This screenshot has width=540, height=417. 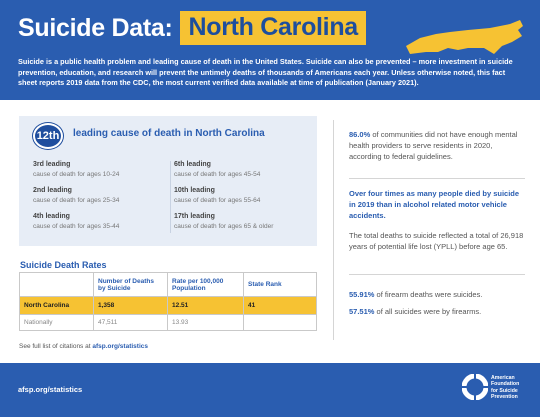 I want to click on table-cell: North Carolina, so click(x=56, y=305).